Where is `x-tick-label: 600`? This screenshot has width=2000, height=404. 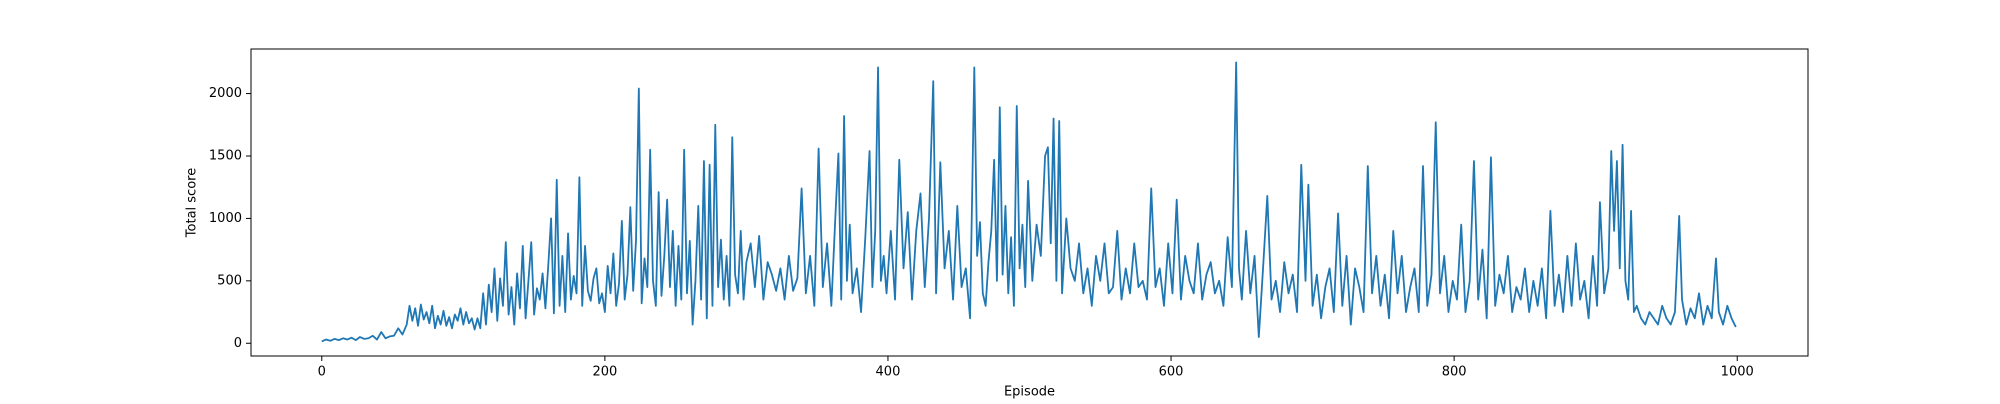
x-tick-label: 600 is located at coordinates (1171, 372).